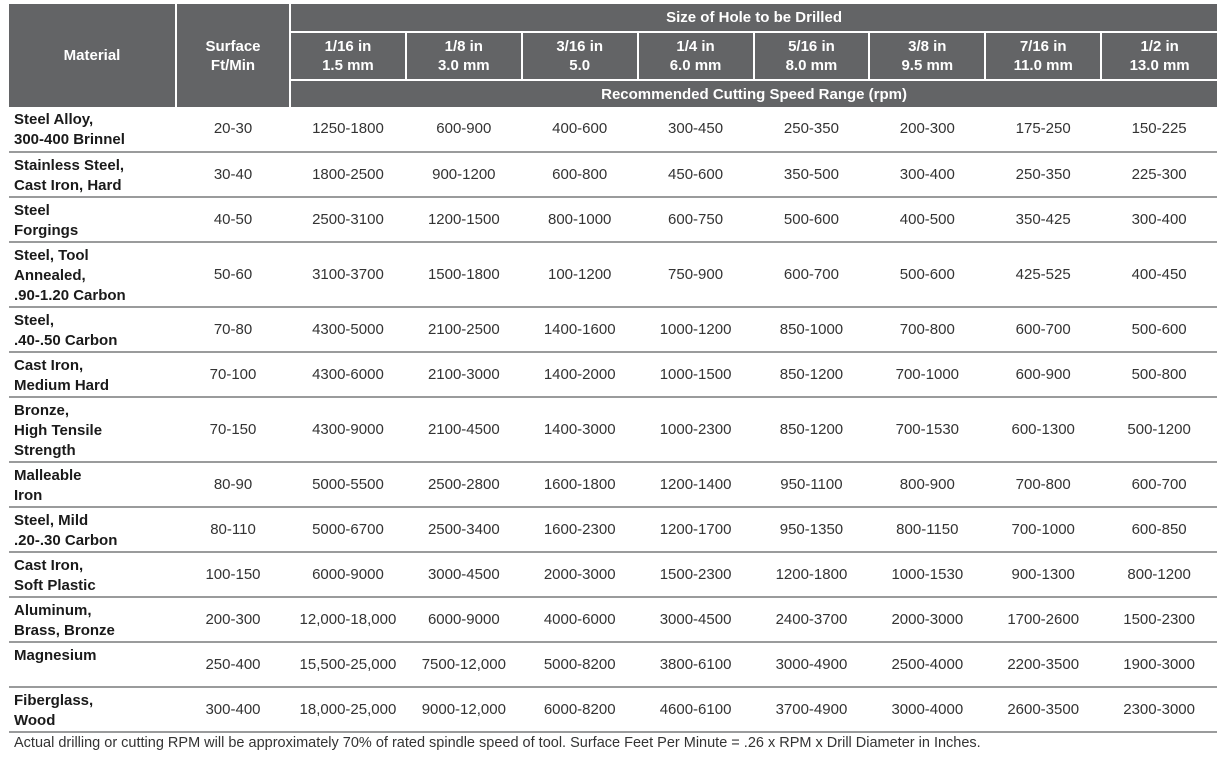 The width and height of the screenshot is (1224, 768). Describe the element at coordinates (1159, 275) in the screenshot. I see `rpm-cell: 400-450` at that location.